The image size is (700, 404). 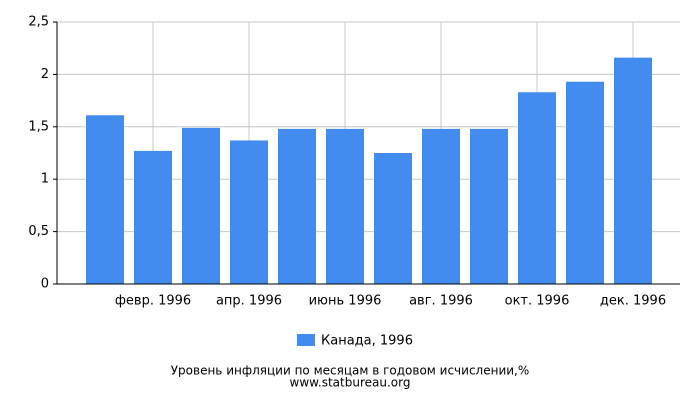 I want to click on source: www.statbureau.org, so click(x=350, y=383).